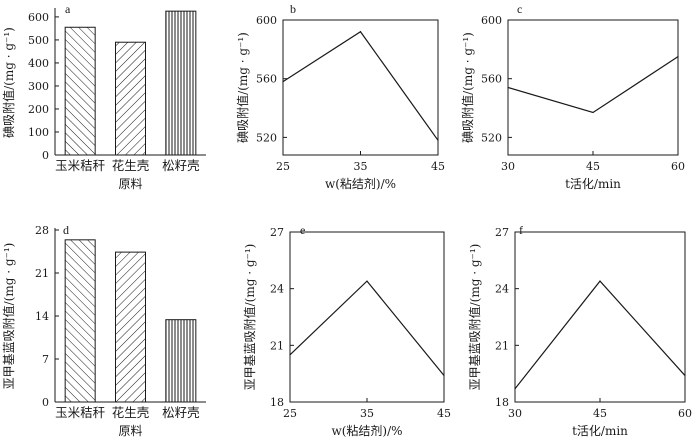 The width and height of the screenshot is (700, 445). Describe the element at coordinates (42, 316) in the screenshot. I see `y-tick-label: 14` at that location.